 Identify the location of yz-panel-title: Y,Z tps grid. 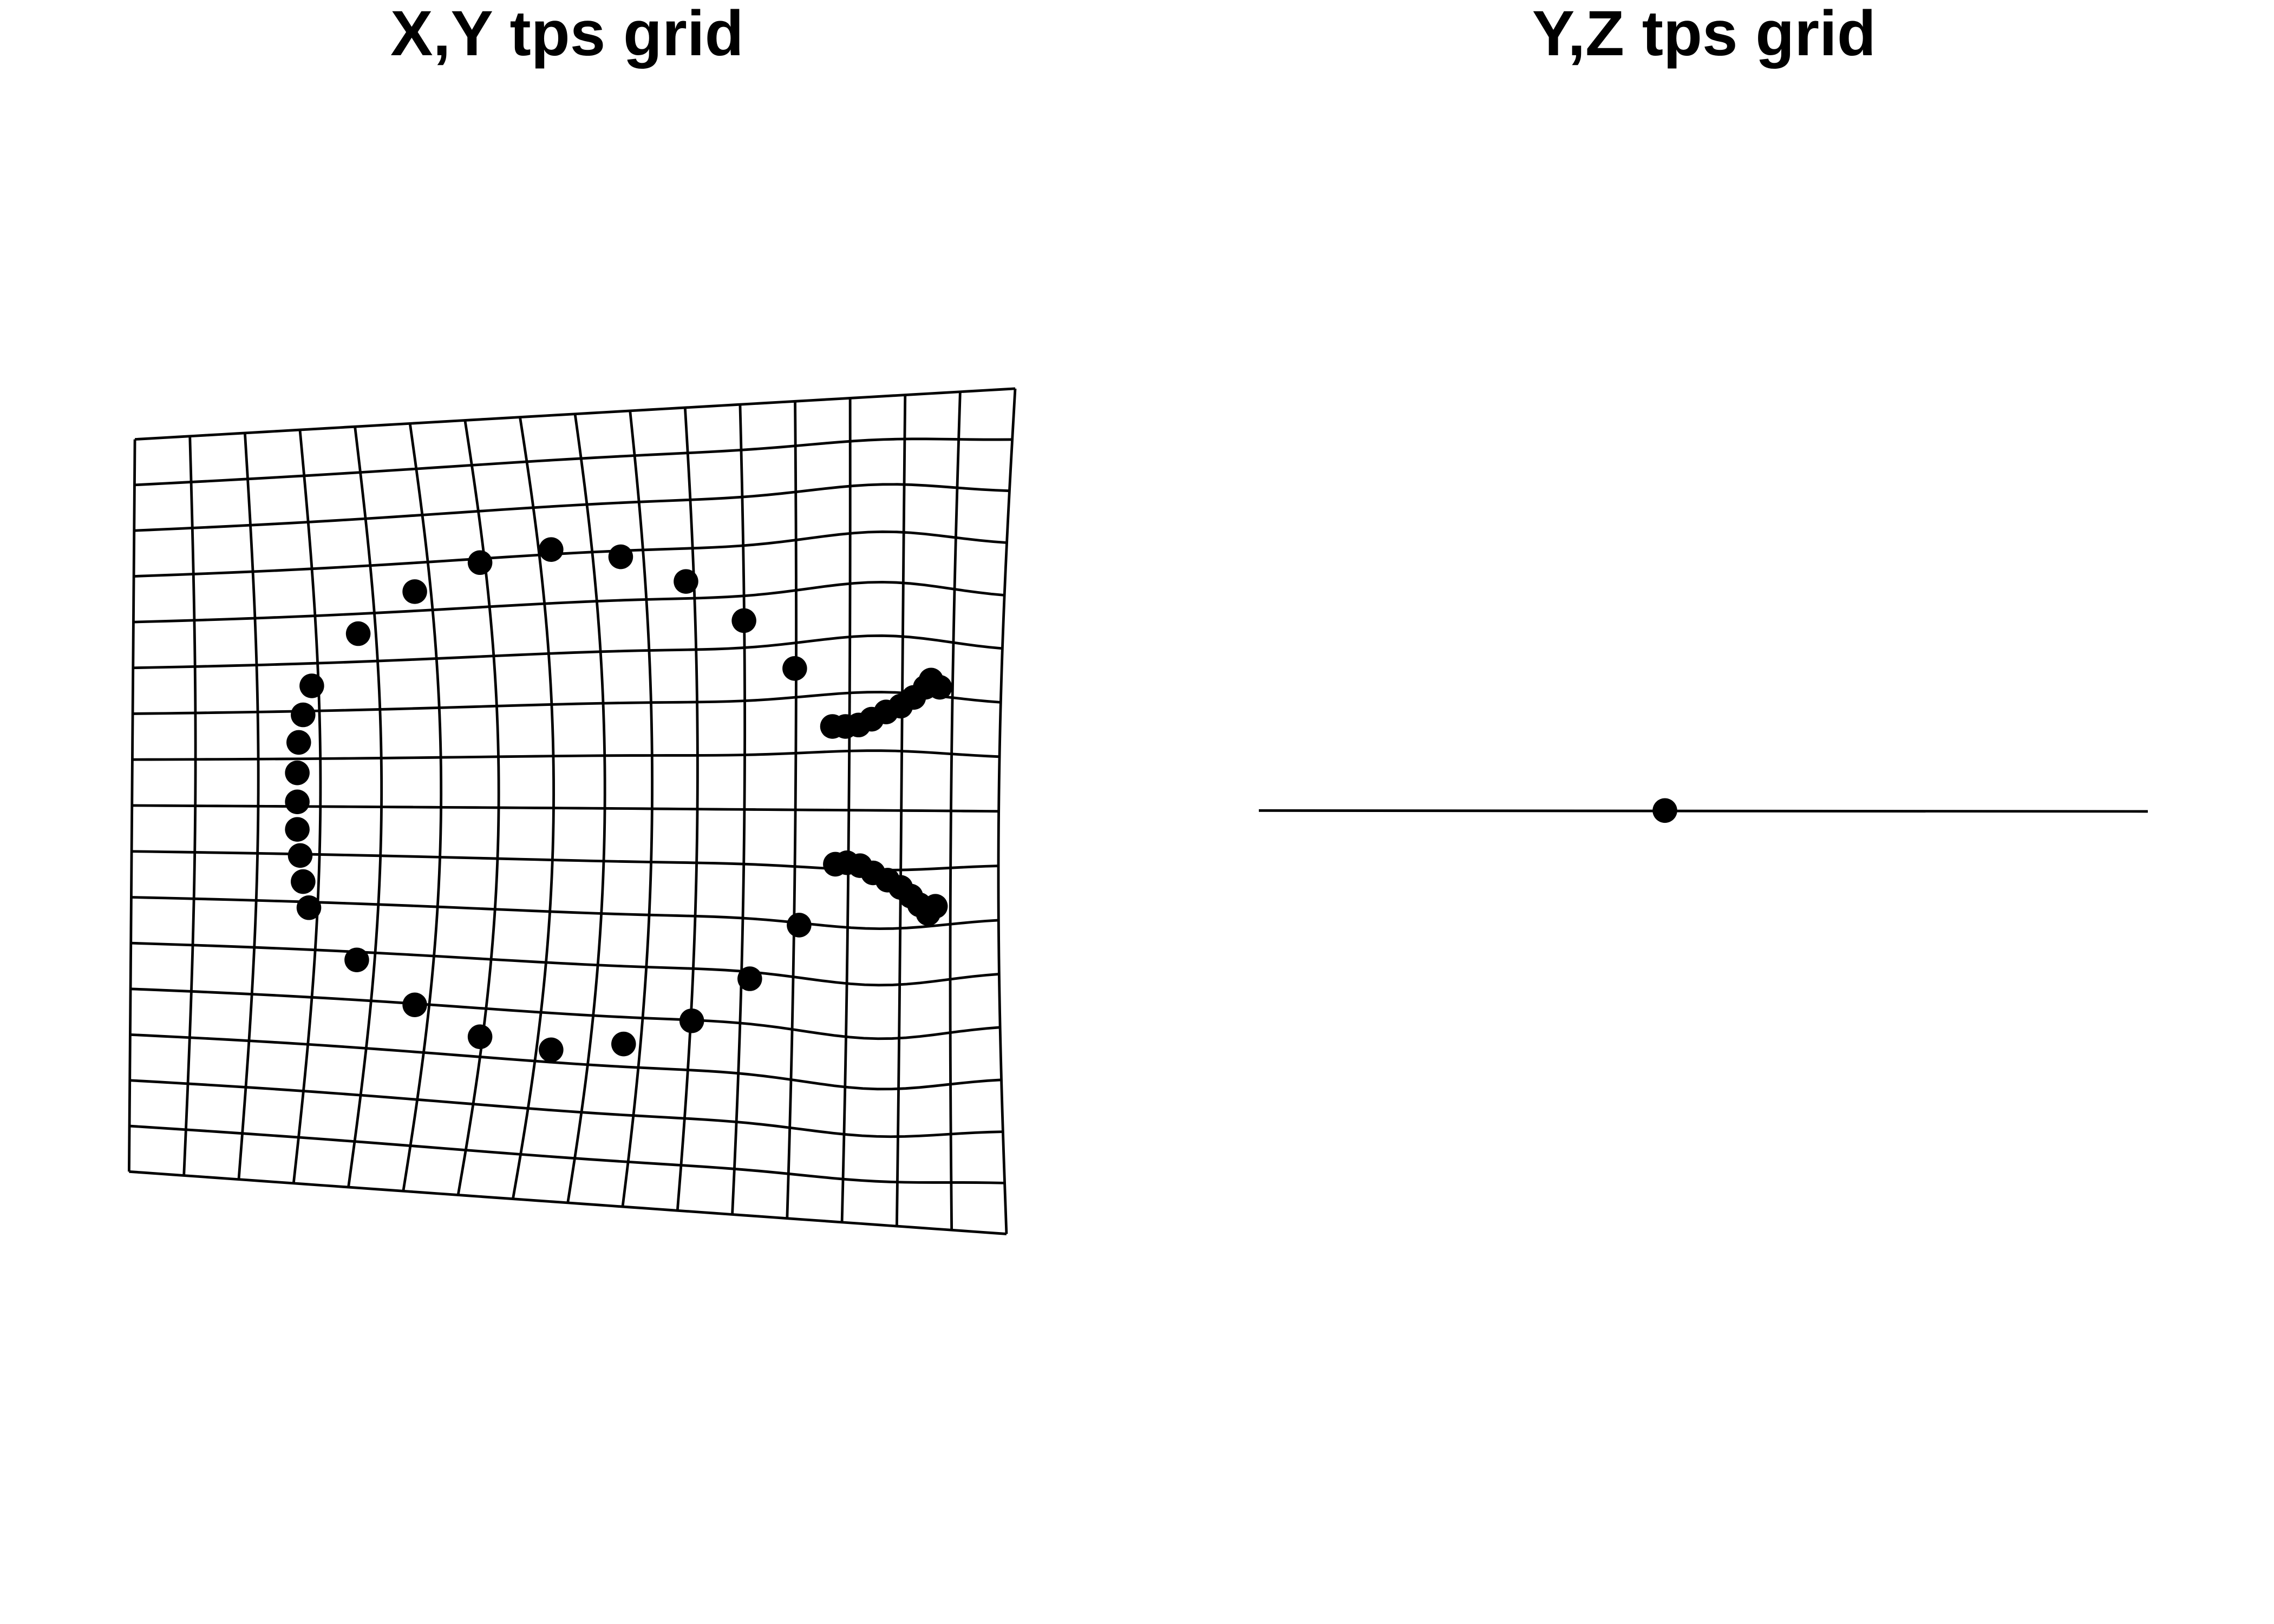
(1704, 34).